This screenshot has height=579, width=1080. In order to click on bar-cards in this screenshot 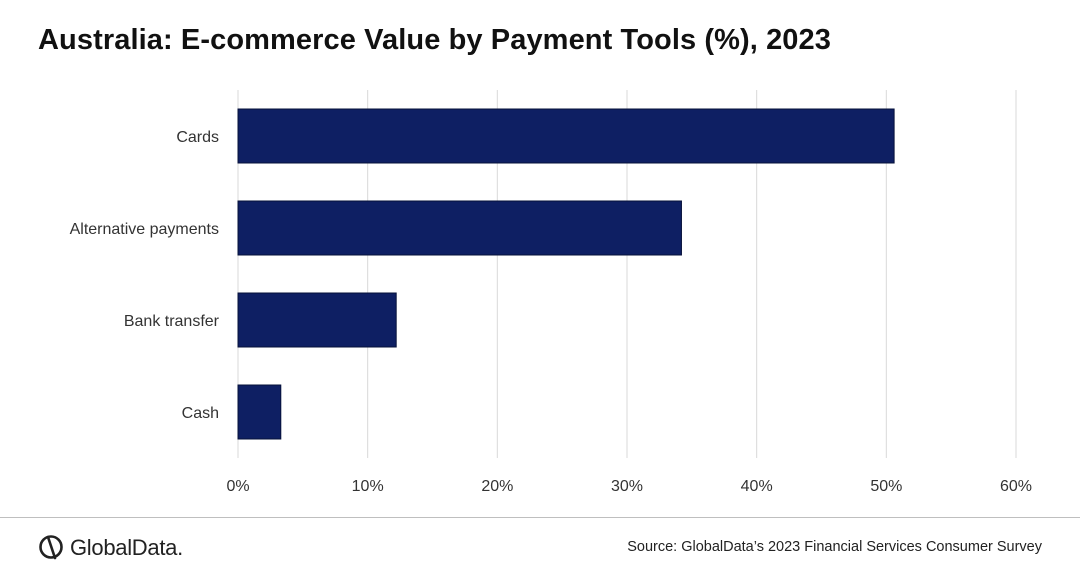, I will do `click(566, 136)`.